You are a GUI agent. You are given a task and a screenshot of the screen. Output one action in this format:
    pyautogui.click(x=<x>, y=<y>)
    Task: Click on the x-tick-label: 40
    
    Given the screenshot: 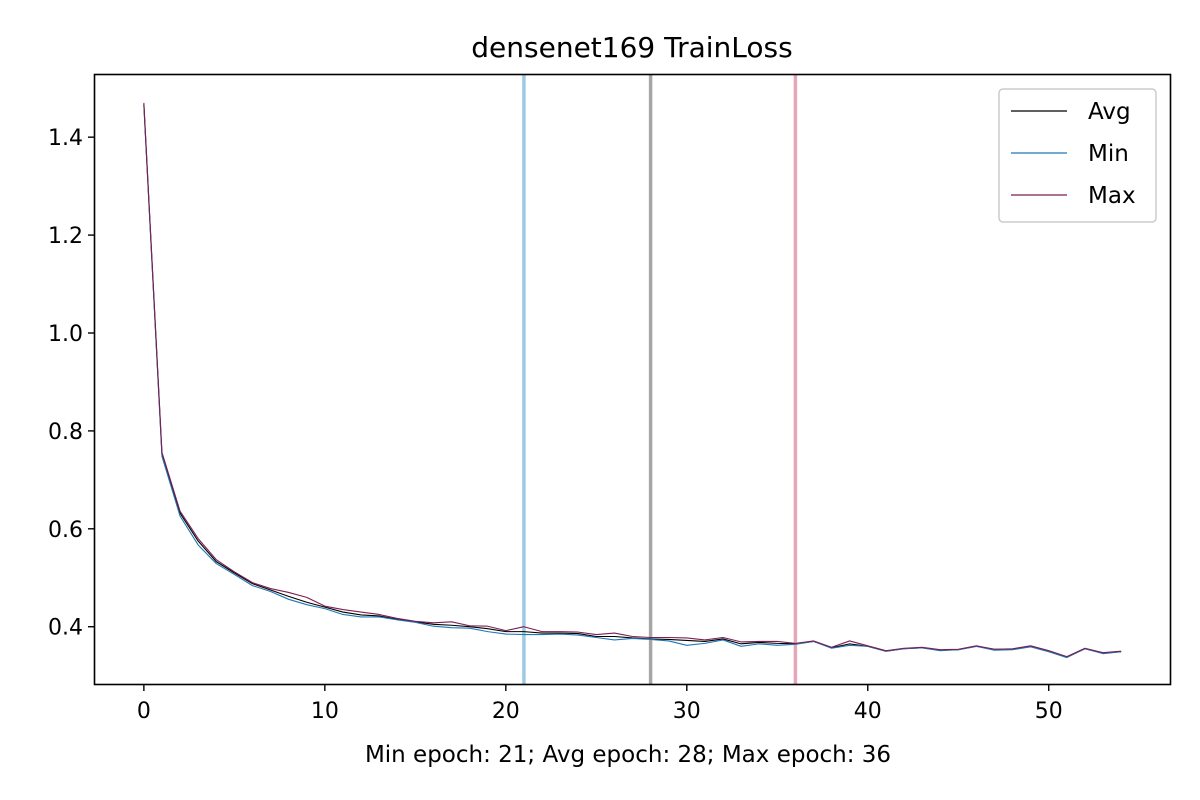 What is the action you would take?
    pyautogui.click(x=868, y=711)
    